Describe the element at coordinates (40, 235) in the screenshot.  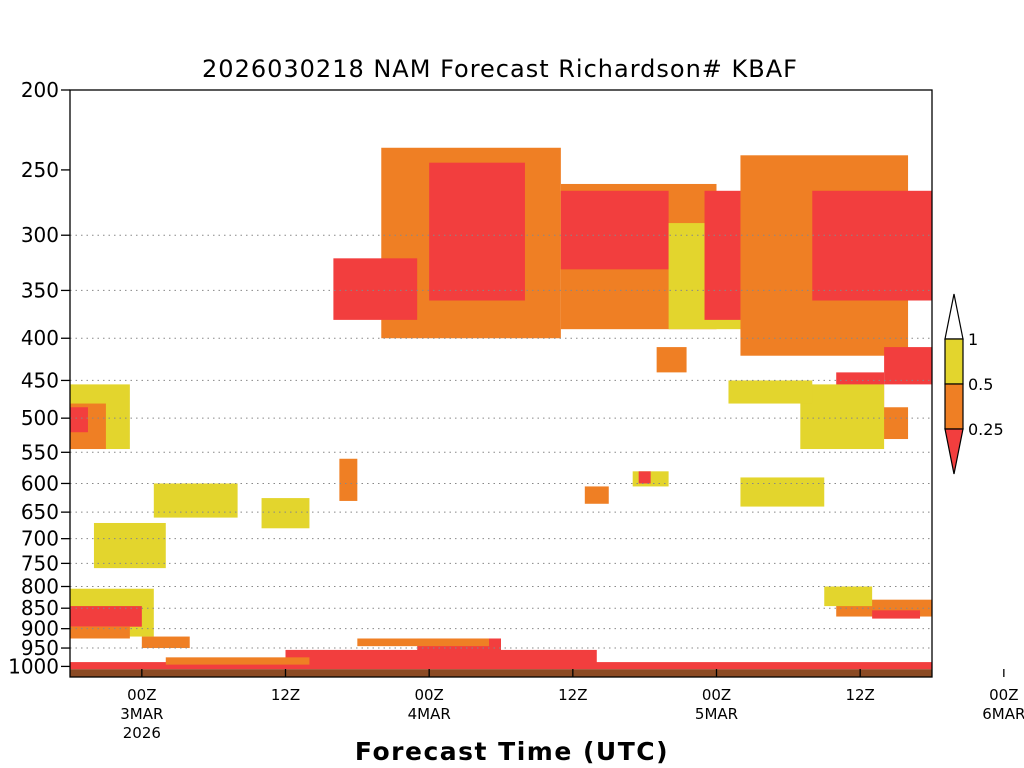
I see `y-tick-label-300: 300` at that location.